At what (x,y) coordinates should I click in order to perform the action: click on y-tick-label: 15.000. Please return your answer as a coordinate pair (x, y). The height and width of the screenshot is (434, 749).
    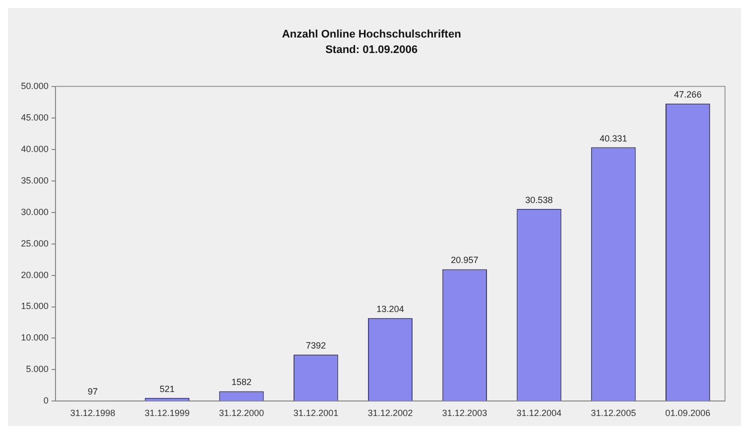
    Looking at the image, I should click on (34, 306).